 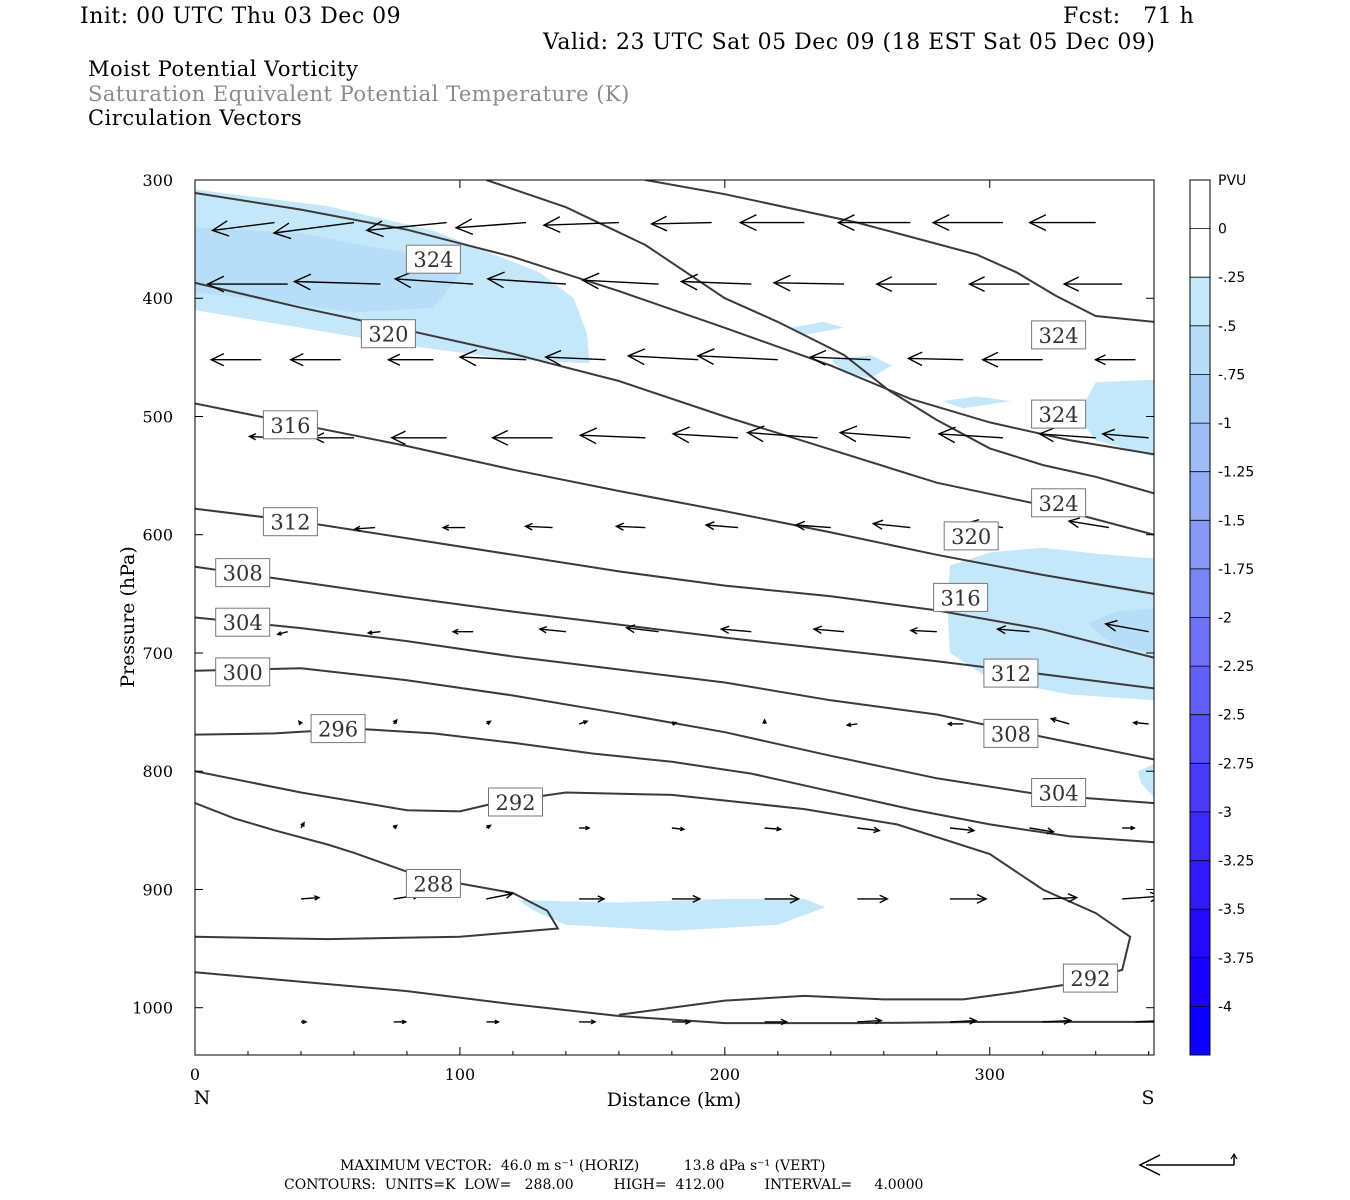 What do you see at coordinates (157, 416) in the screenshot?
I see `y-tick-label: 500` at bounding box center [157, 416].